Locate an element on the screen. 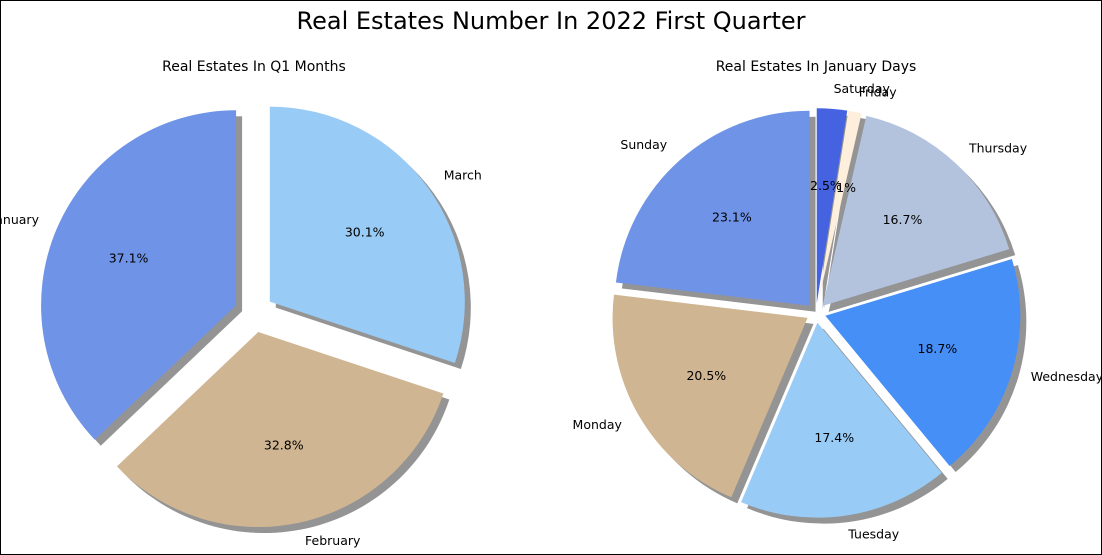 The image size is (1102, 555). slice-label-sunday: Sunday is located at coordinates (643, 144).